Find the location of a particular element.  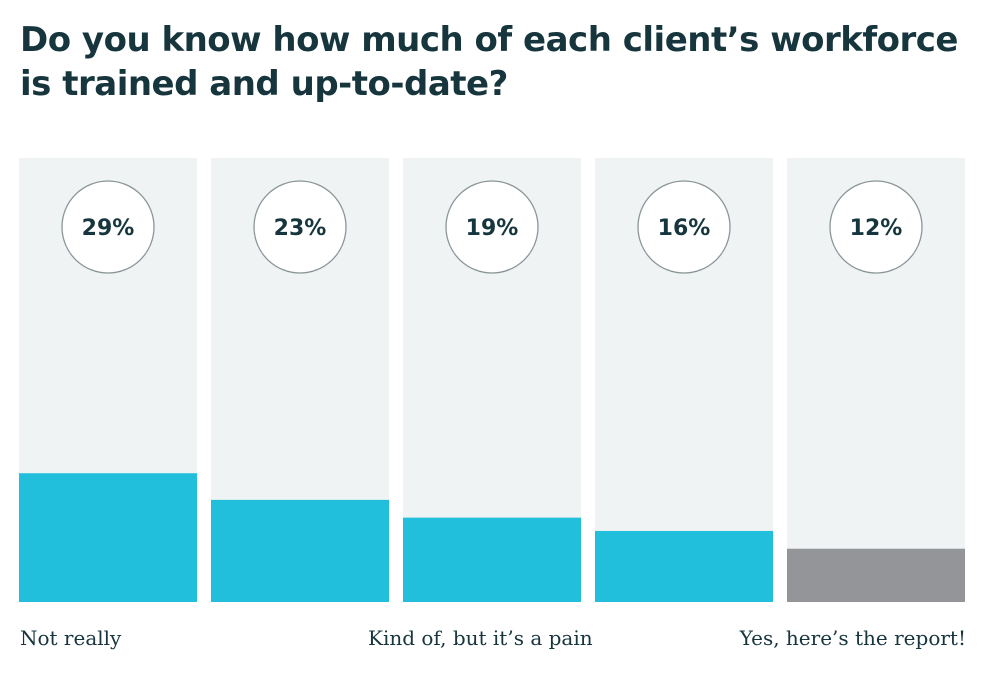

scale-label-middle: Kind of, but it’s a pain is located at coordinates (480, 638).